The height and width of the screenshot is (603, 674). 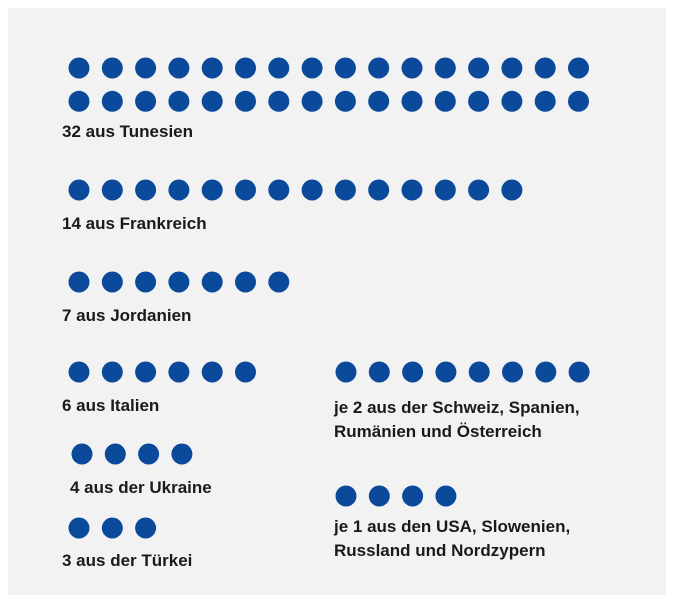 I want to click on group-label: 6 aus Italien, so click(x=111, y=405).